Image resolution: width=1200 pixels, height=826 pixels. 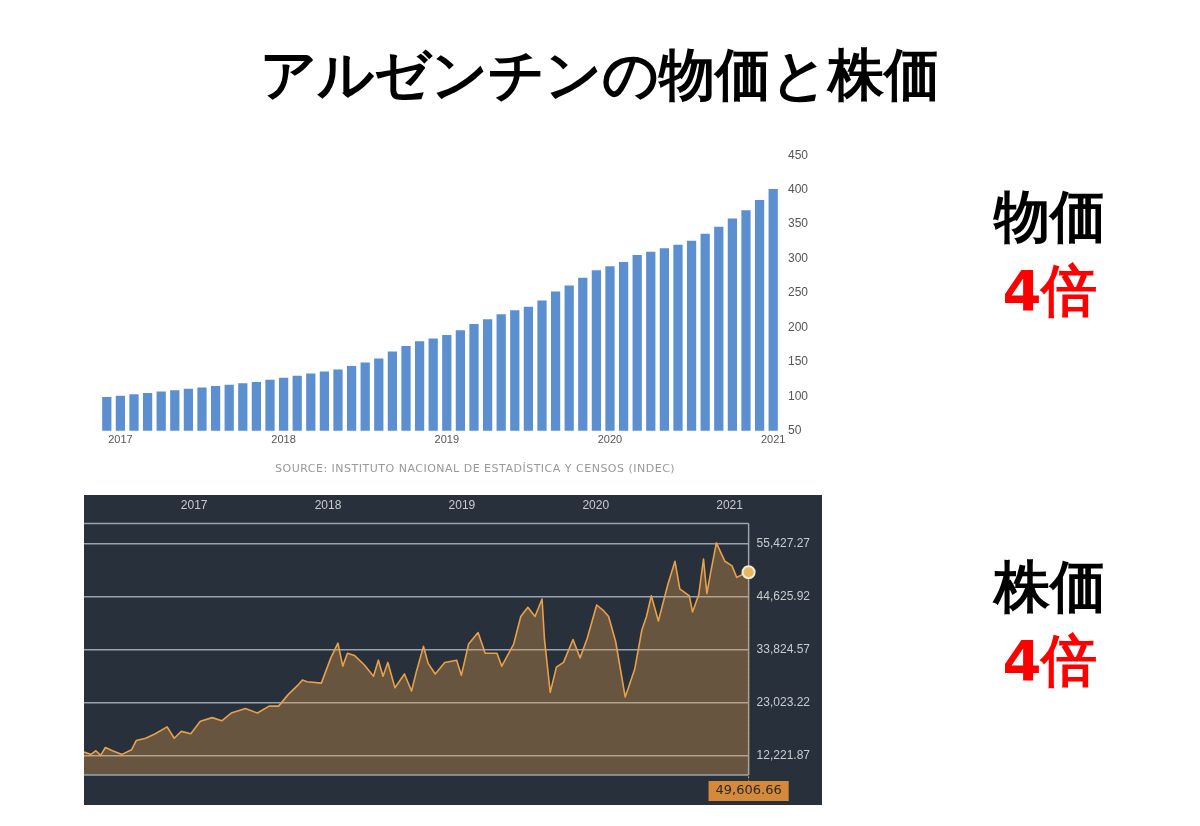 What do you see at coordinates (600, 75) in the screenshot?
I see `chart-title: アルゼンチンの物価と株価` at bounding box center [600, 75].